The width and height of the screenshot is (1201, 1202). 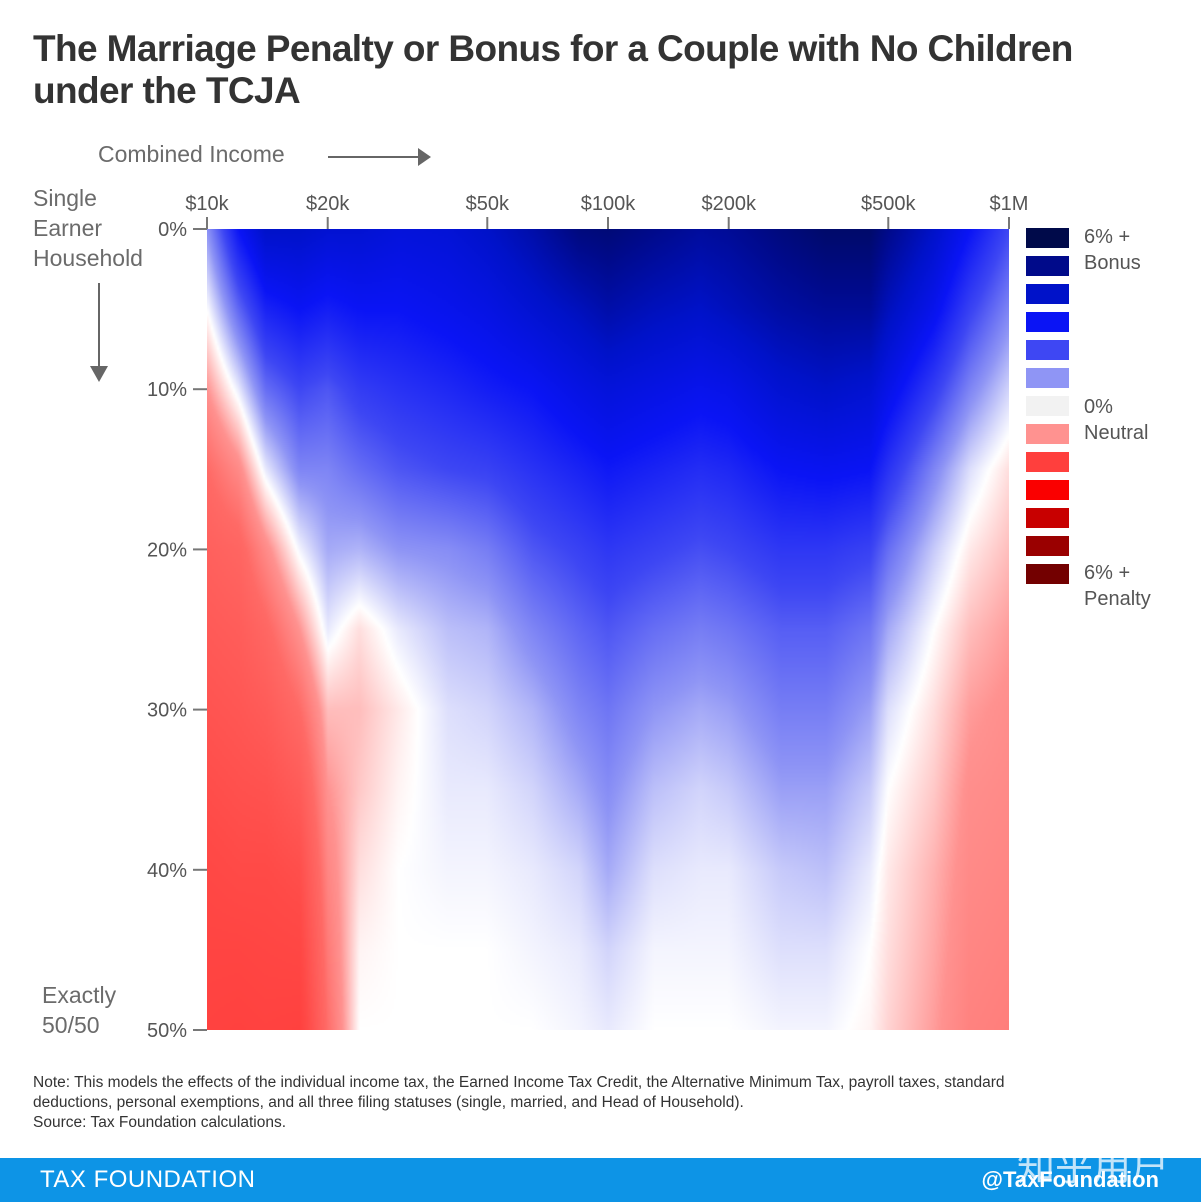 I want to click on x-axis: $10k $20k $50k $100k $200k $500k $1M, so click(x=606, y=211).